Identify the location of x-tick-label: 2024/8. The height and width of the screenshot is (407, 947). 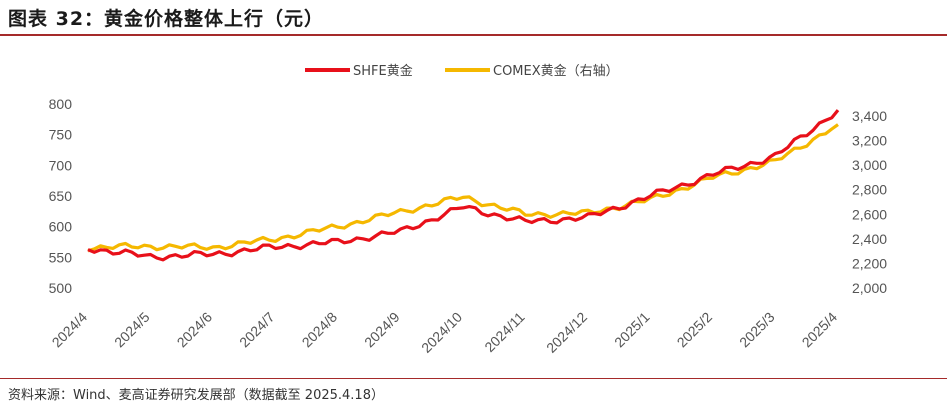
(320, 330).